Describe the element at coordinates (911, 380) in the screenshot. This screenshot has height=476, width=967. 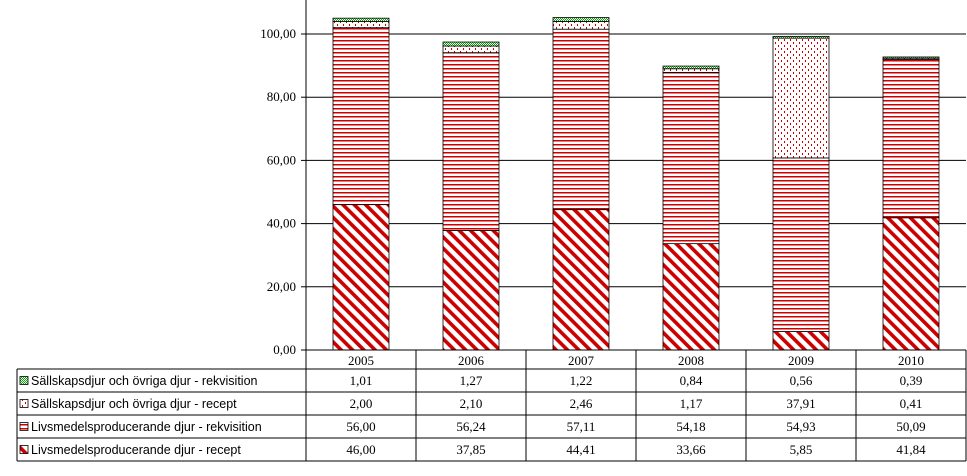
I see `table-value-cell: 0,39` at that location.